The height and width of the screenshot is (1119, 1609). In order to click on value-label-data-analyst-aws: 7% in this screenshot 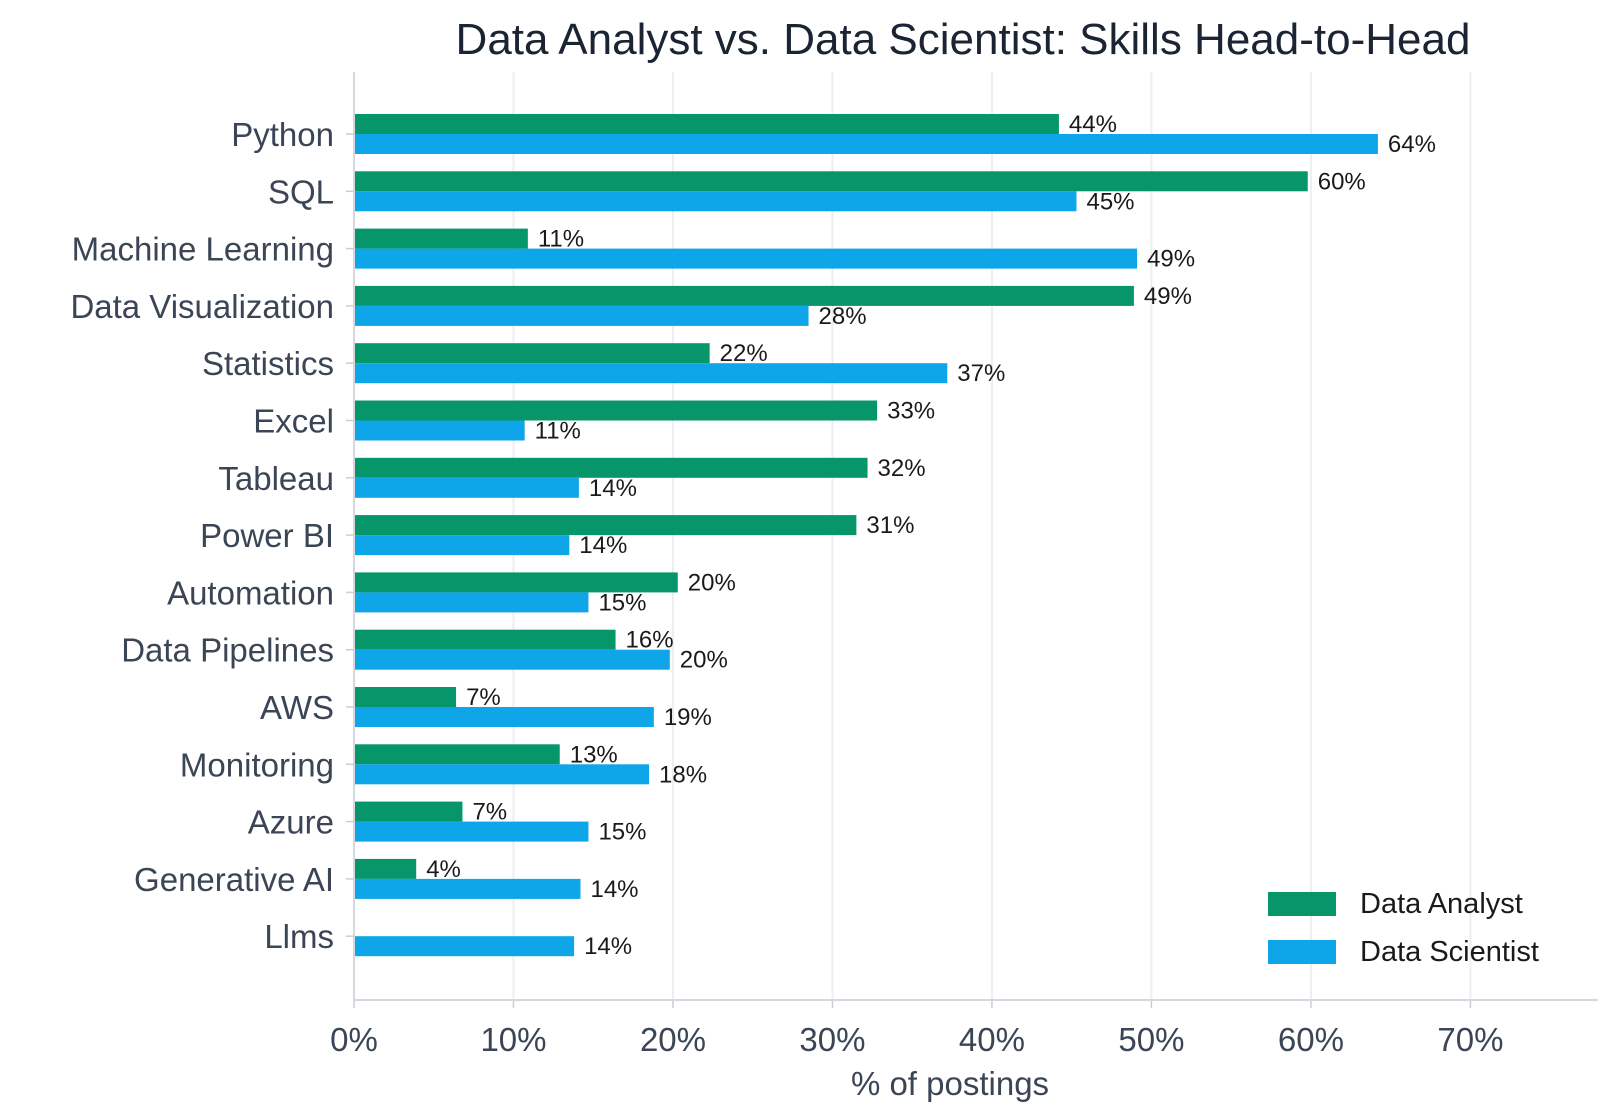, I will do `click(483, 697)`.